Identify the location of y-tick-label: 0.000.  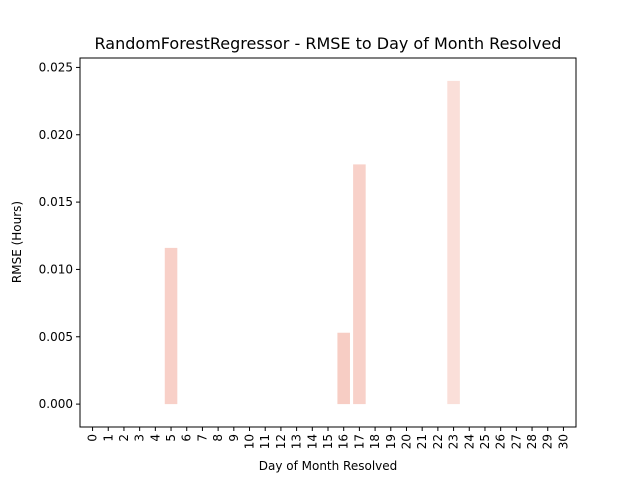
(56, 404).